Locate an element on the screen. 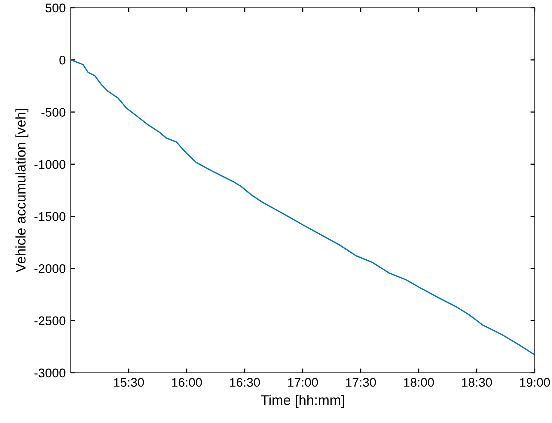 The image size is (552, 423). x-tick-label: 18:30 is located at coordinates (477, 383).